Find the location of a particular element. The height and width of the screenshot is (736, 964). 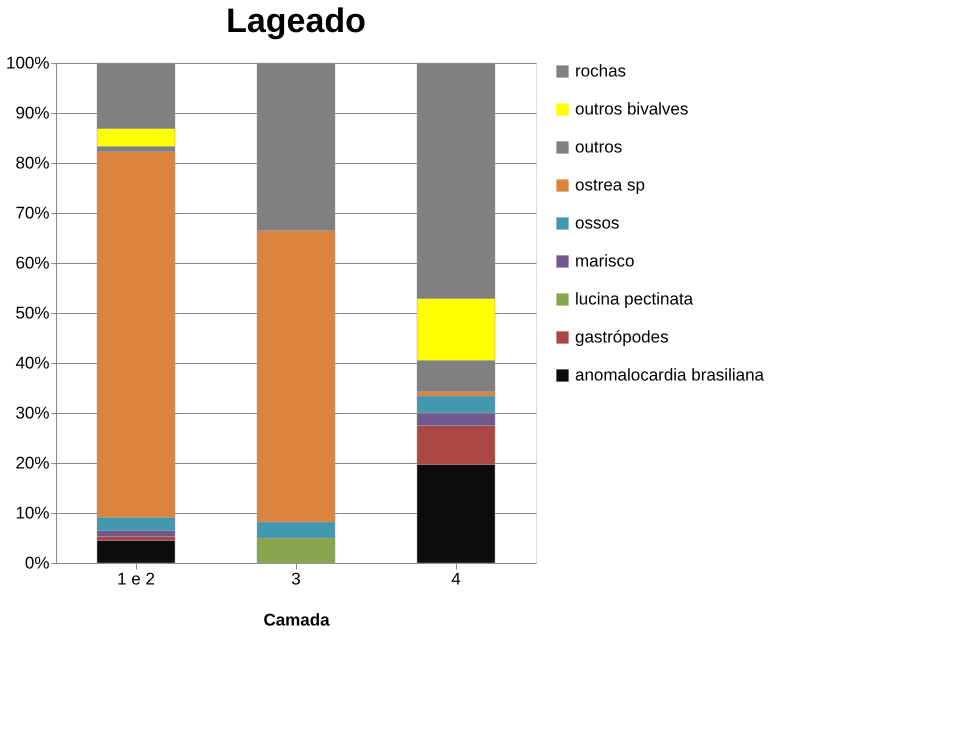

y-tick-label: 50% is located at coordinates (32, 313).